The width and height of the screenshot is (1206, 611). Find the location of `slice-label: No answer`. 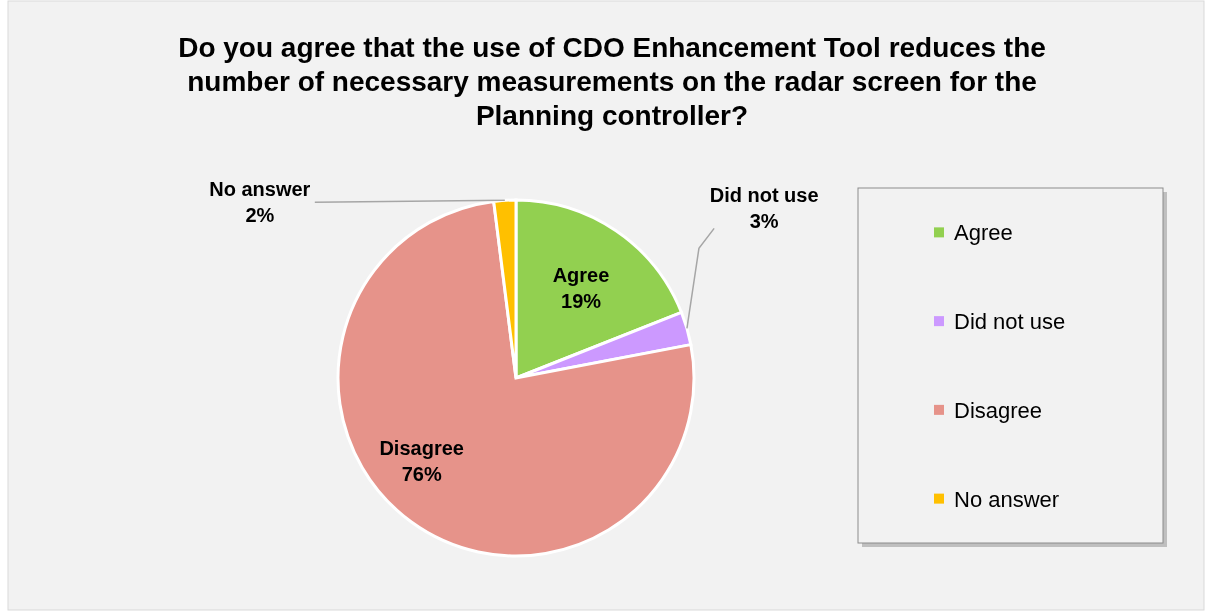

slice-label: No answer is located at coordinates (260, 189).